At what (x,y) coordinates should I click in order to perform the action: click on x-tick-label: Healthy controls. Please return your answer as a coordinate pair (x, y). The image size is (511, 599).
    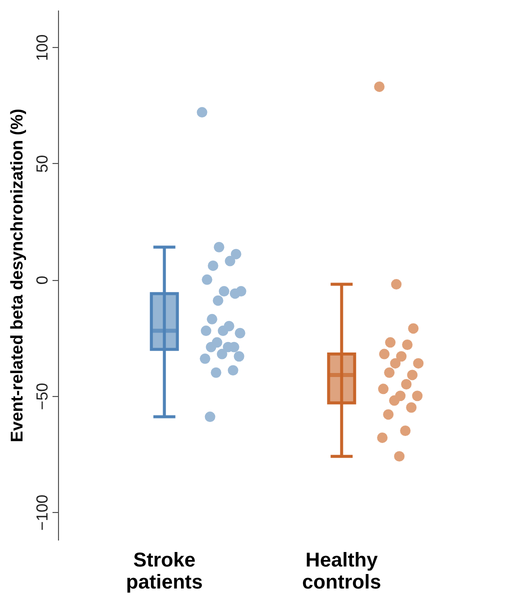
    Looking at the image, I should click on (342, 572).